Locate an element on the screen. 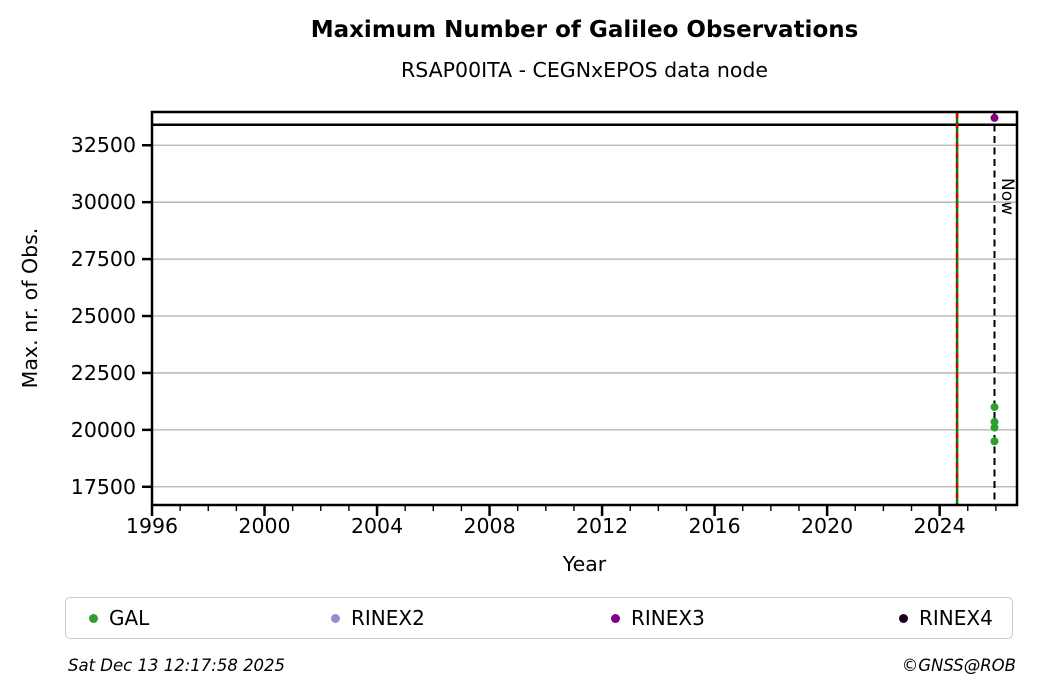 This screenshot has width=1040, height=699. legend-marker-rinex2-icon is located at coordinates (335, 618).